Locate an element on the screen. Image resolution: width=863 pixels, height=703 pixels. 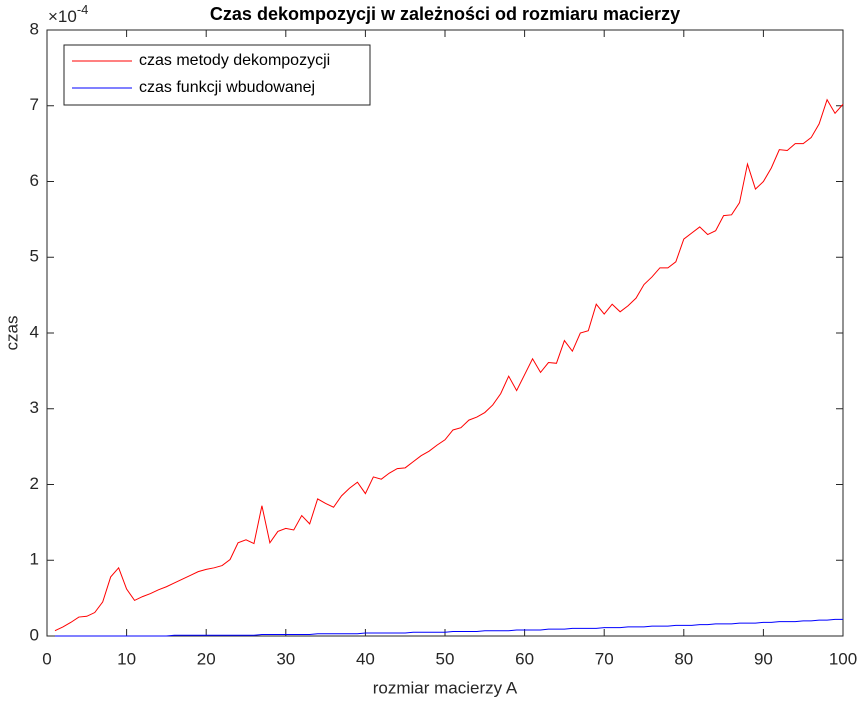
x-tick-label: 80 is located at coordinates (683, 658).